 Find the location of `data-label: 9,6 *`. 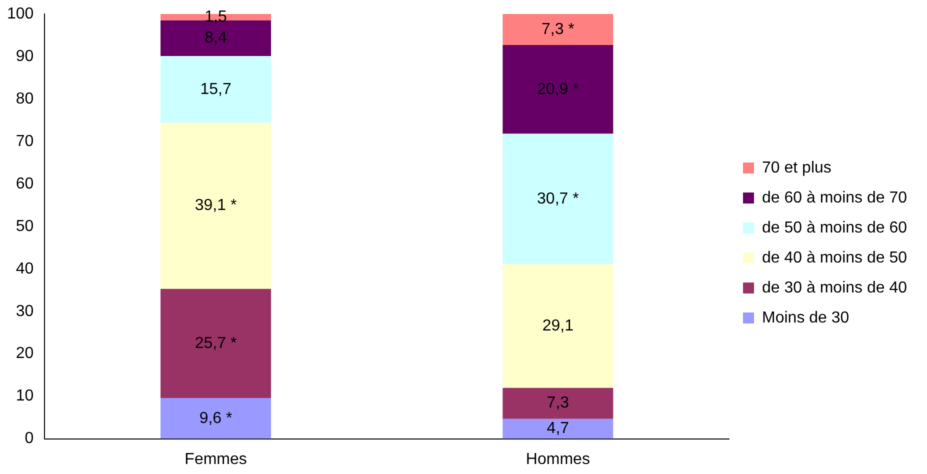

data-label: 9,6 * is located at coordinates (215, 418).